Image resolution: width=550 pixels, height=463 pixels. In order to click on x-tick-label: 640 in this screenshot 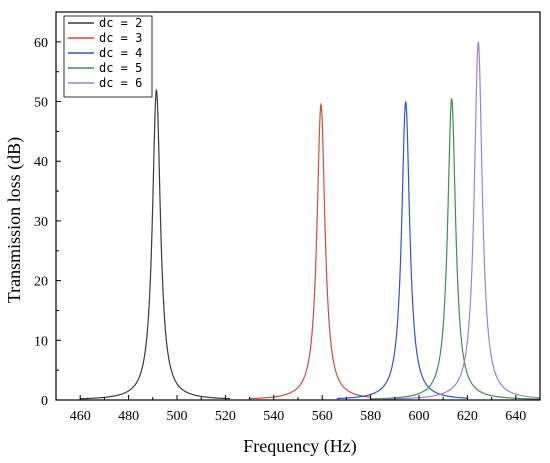, I will do `click(515, 416)`.